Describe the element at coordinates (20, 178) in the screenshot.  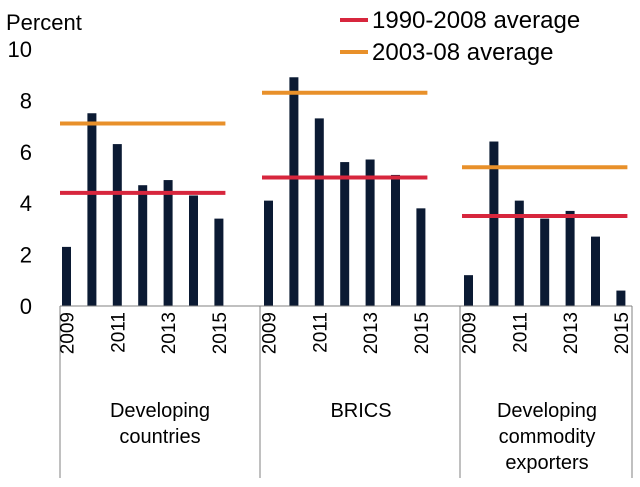
I see `y-axis: 0 2 4 6 8 10` at that location.